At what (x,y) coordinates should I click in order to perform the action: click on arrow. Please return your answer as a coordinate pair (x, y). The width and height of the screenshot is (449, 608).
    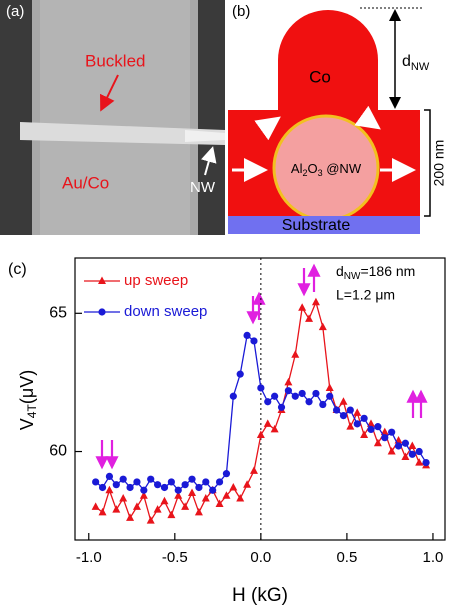
    Looking at the image, I should click on (109, 93).